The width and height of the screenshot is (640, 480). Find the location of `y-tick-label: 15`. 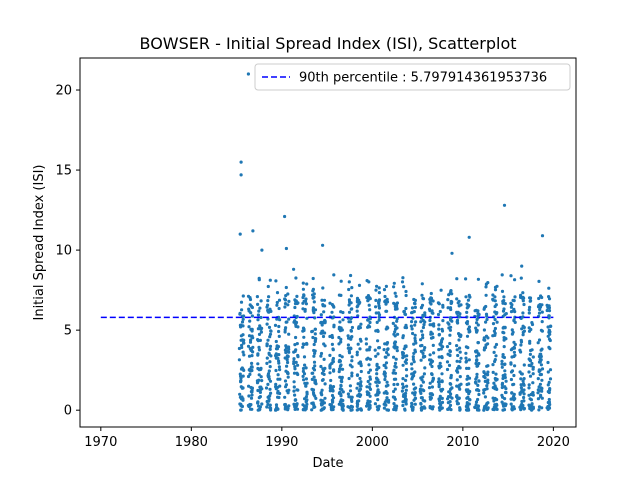

y-tick-label: 15 is located at coordinates (63, 171).